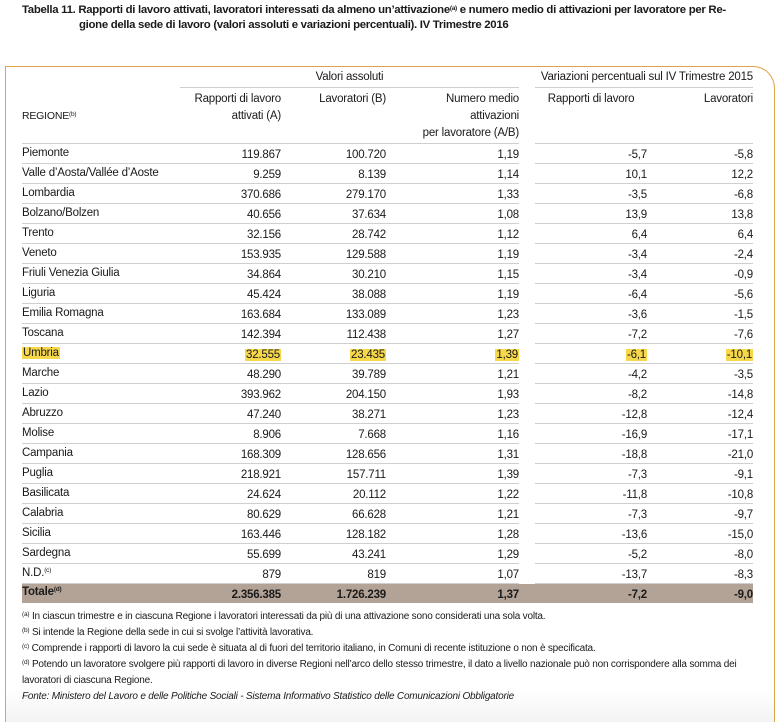 This screenshot has height=723, width=782. I want to click on cell-c: 1,21, so click(452, 373).